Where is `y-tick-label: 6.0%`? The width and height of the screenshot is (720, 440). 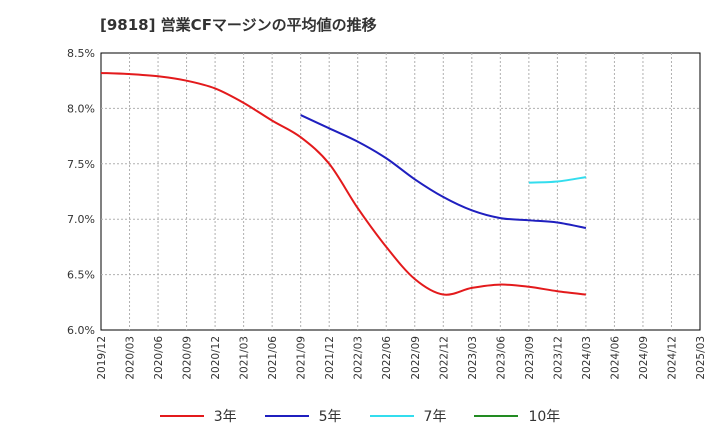 y-tick-label: 6.0% is located at coordinates (81, 330).